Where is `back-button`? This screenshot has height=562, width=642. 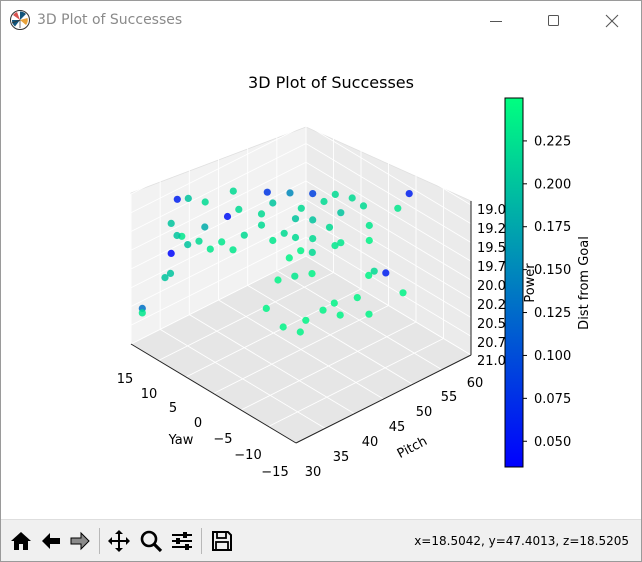
back-button is located at coordinates (51, 541).